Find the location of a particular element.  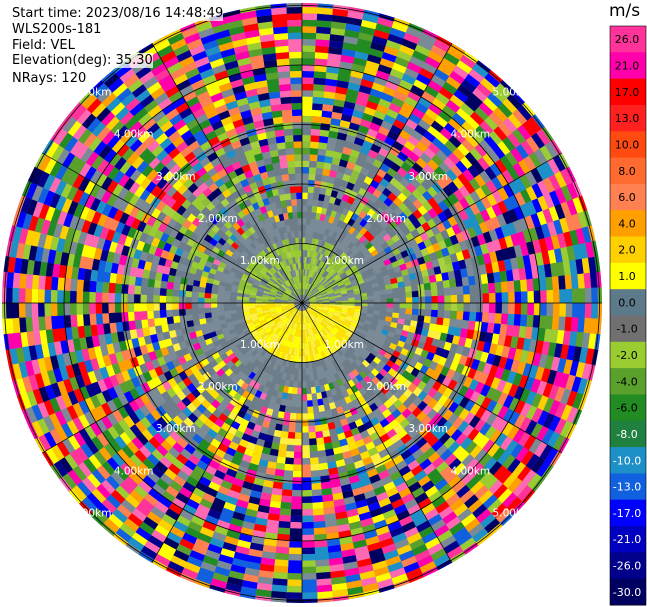

field-label: Field: VEL is located at coordinates (43, 45).